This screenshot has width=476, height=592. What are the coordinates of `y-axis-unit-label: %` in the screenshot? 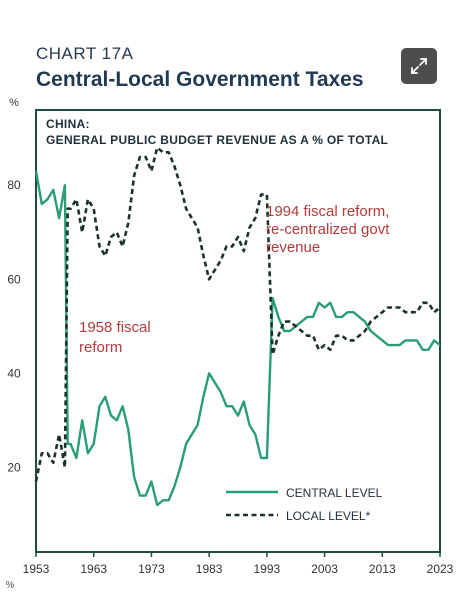 It's located at (14, 103).